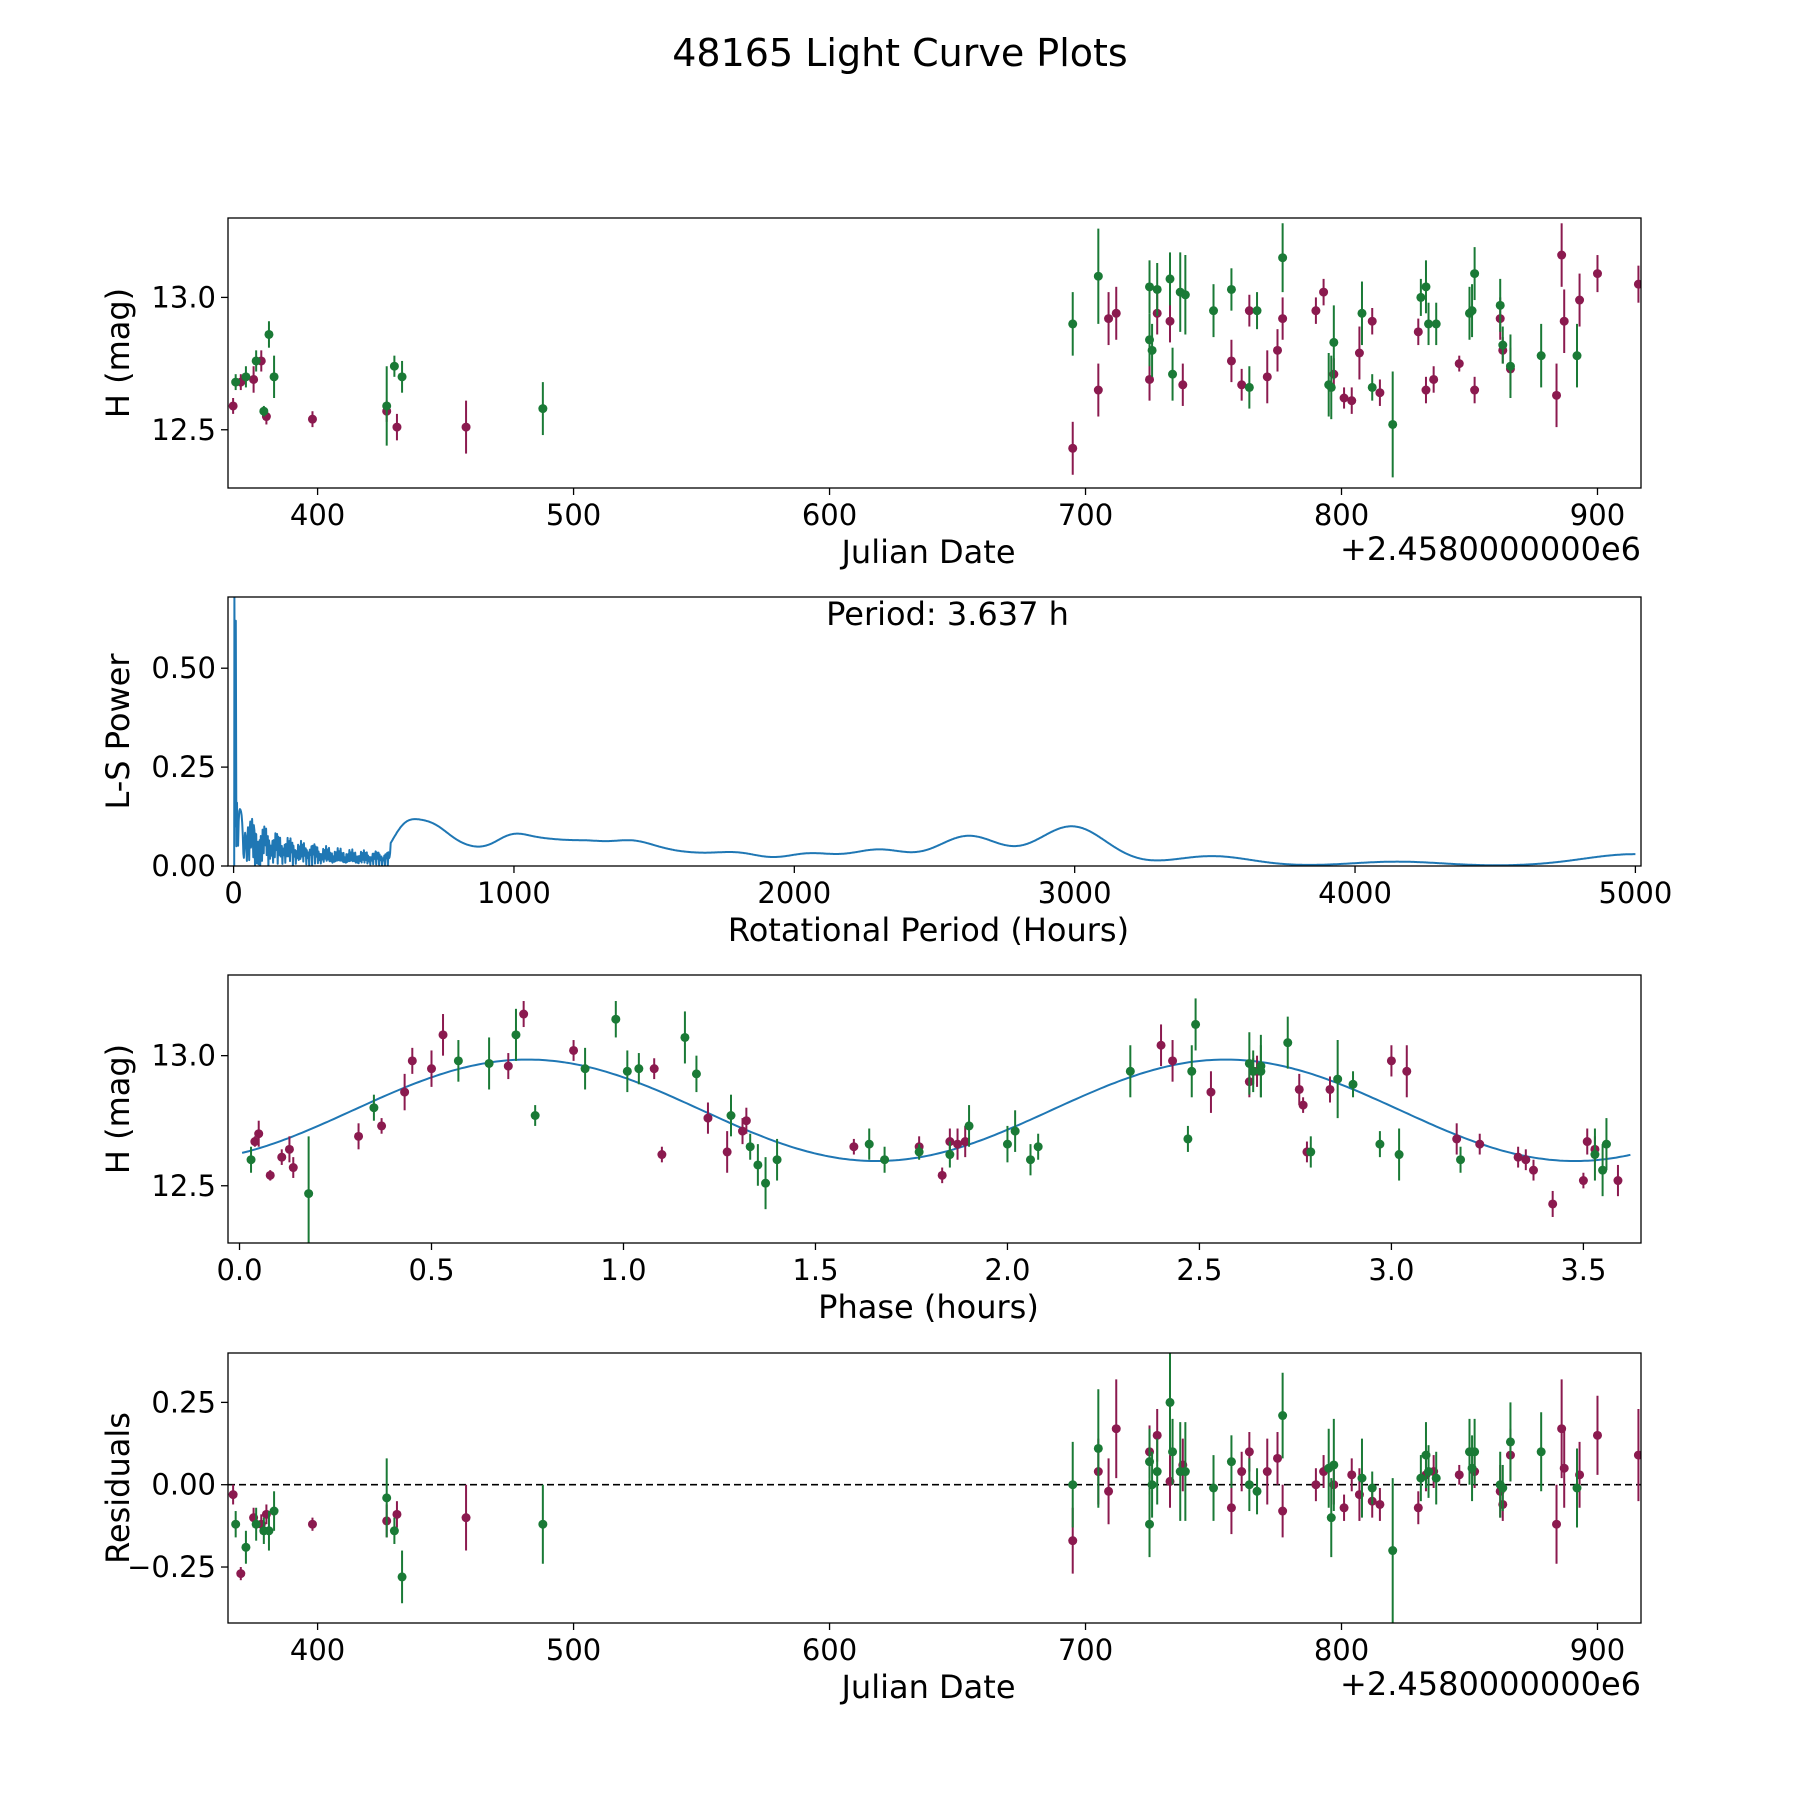 The width and height of the screenshot is (1800, 1800). What do you see at coordinates (1583, 1270) in the screenshot?
I see `x-tick-label: 3.5` at bounding box center [1583, 1270].